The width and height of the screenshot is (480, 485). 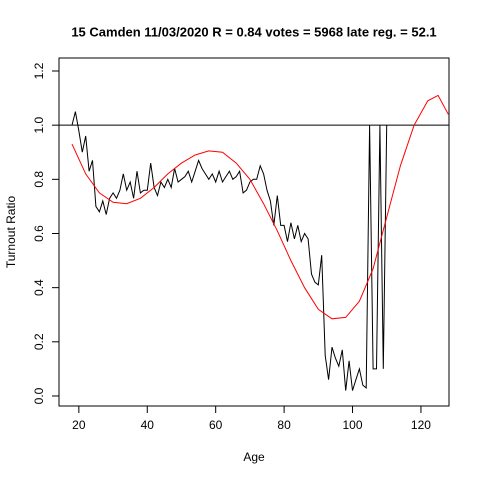 I want to click on x-tick-label: 40, so click(x=148, y=425).